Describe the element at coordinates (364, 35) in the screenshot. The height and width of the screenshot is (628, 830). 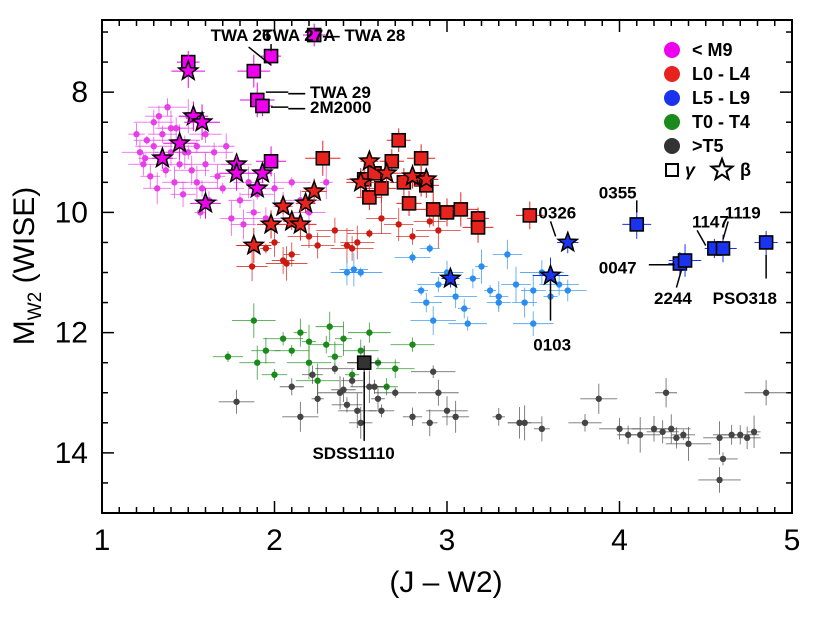
I see `annotation-label: — TWA 28` at that location.